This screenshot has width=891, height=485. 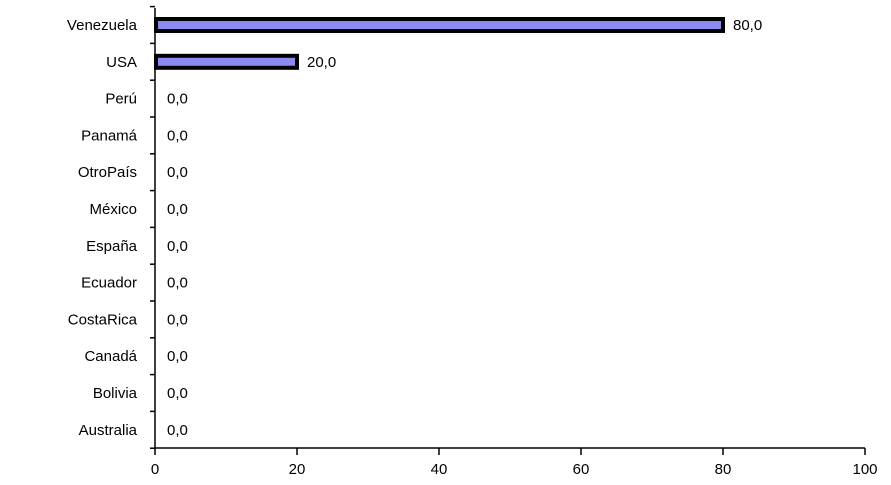 What do you see at coordinates (115, 393) in the screenshot?
I see `category-label: Bolivia` at bounding box center [115, 393].